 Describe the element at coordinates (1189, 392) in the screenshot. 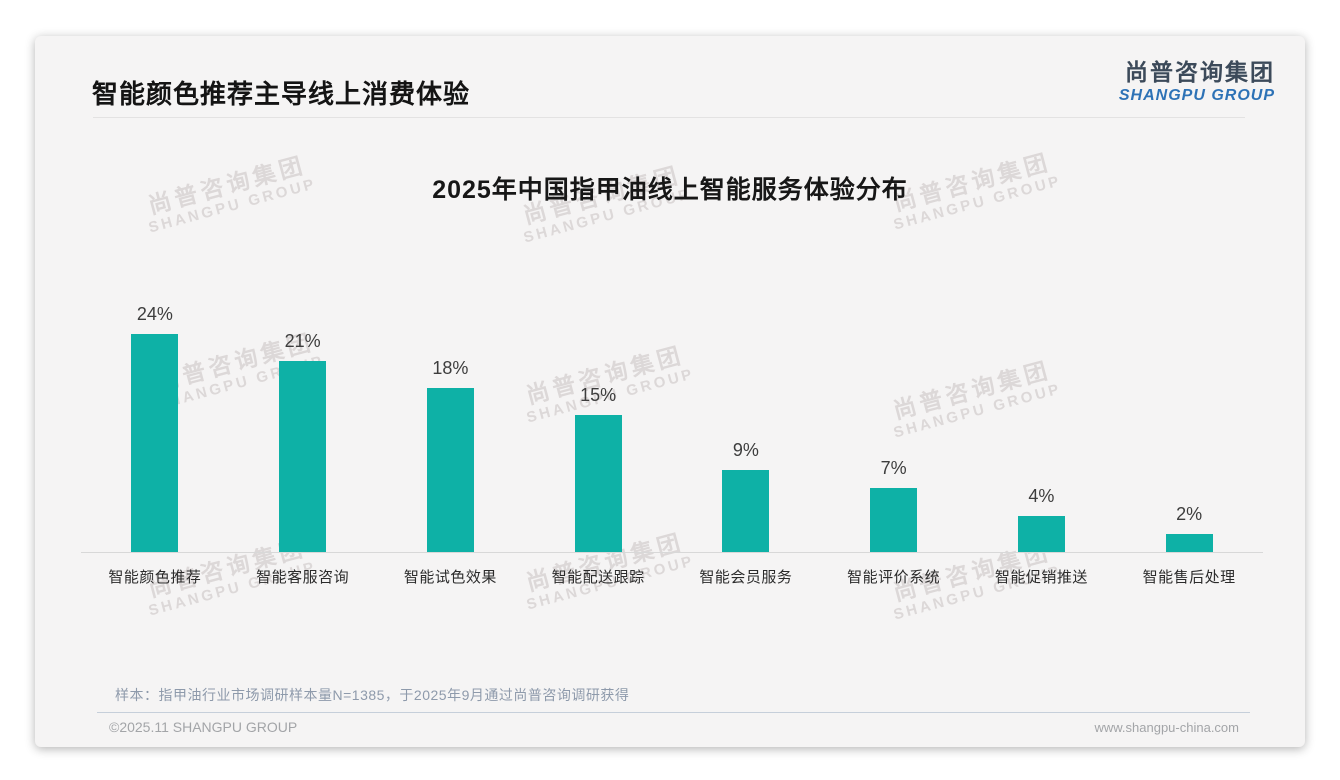

I see `bar-column: 2%` at that location.